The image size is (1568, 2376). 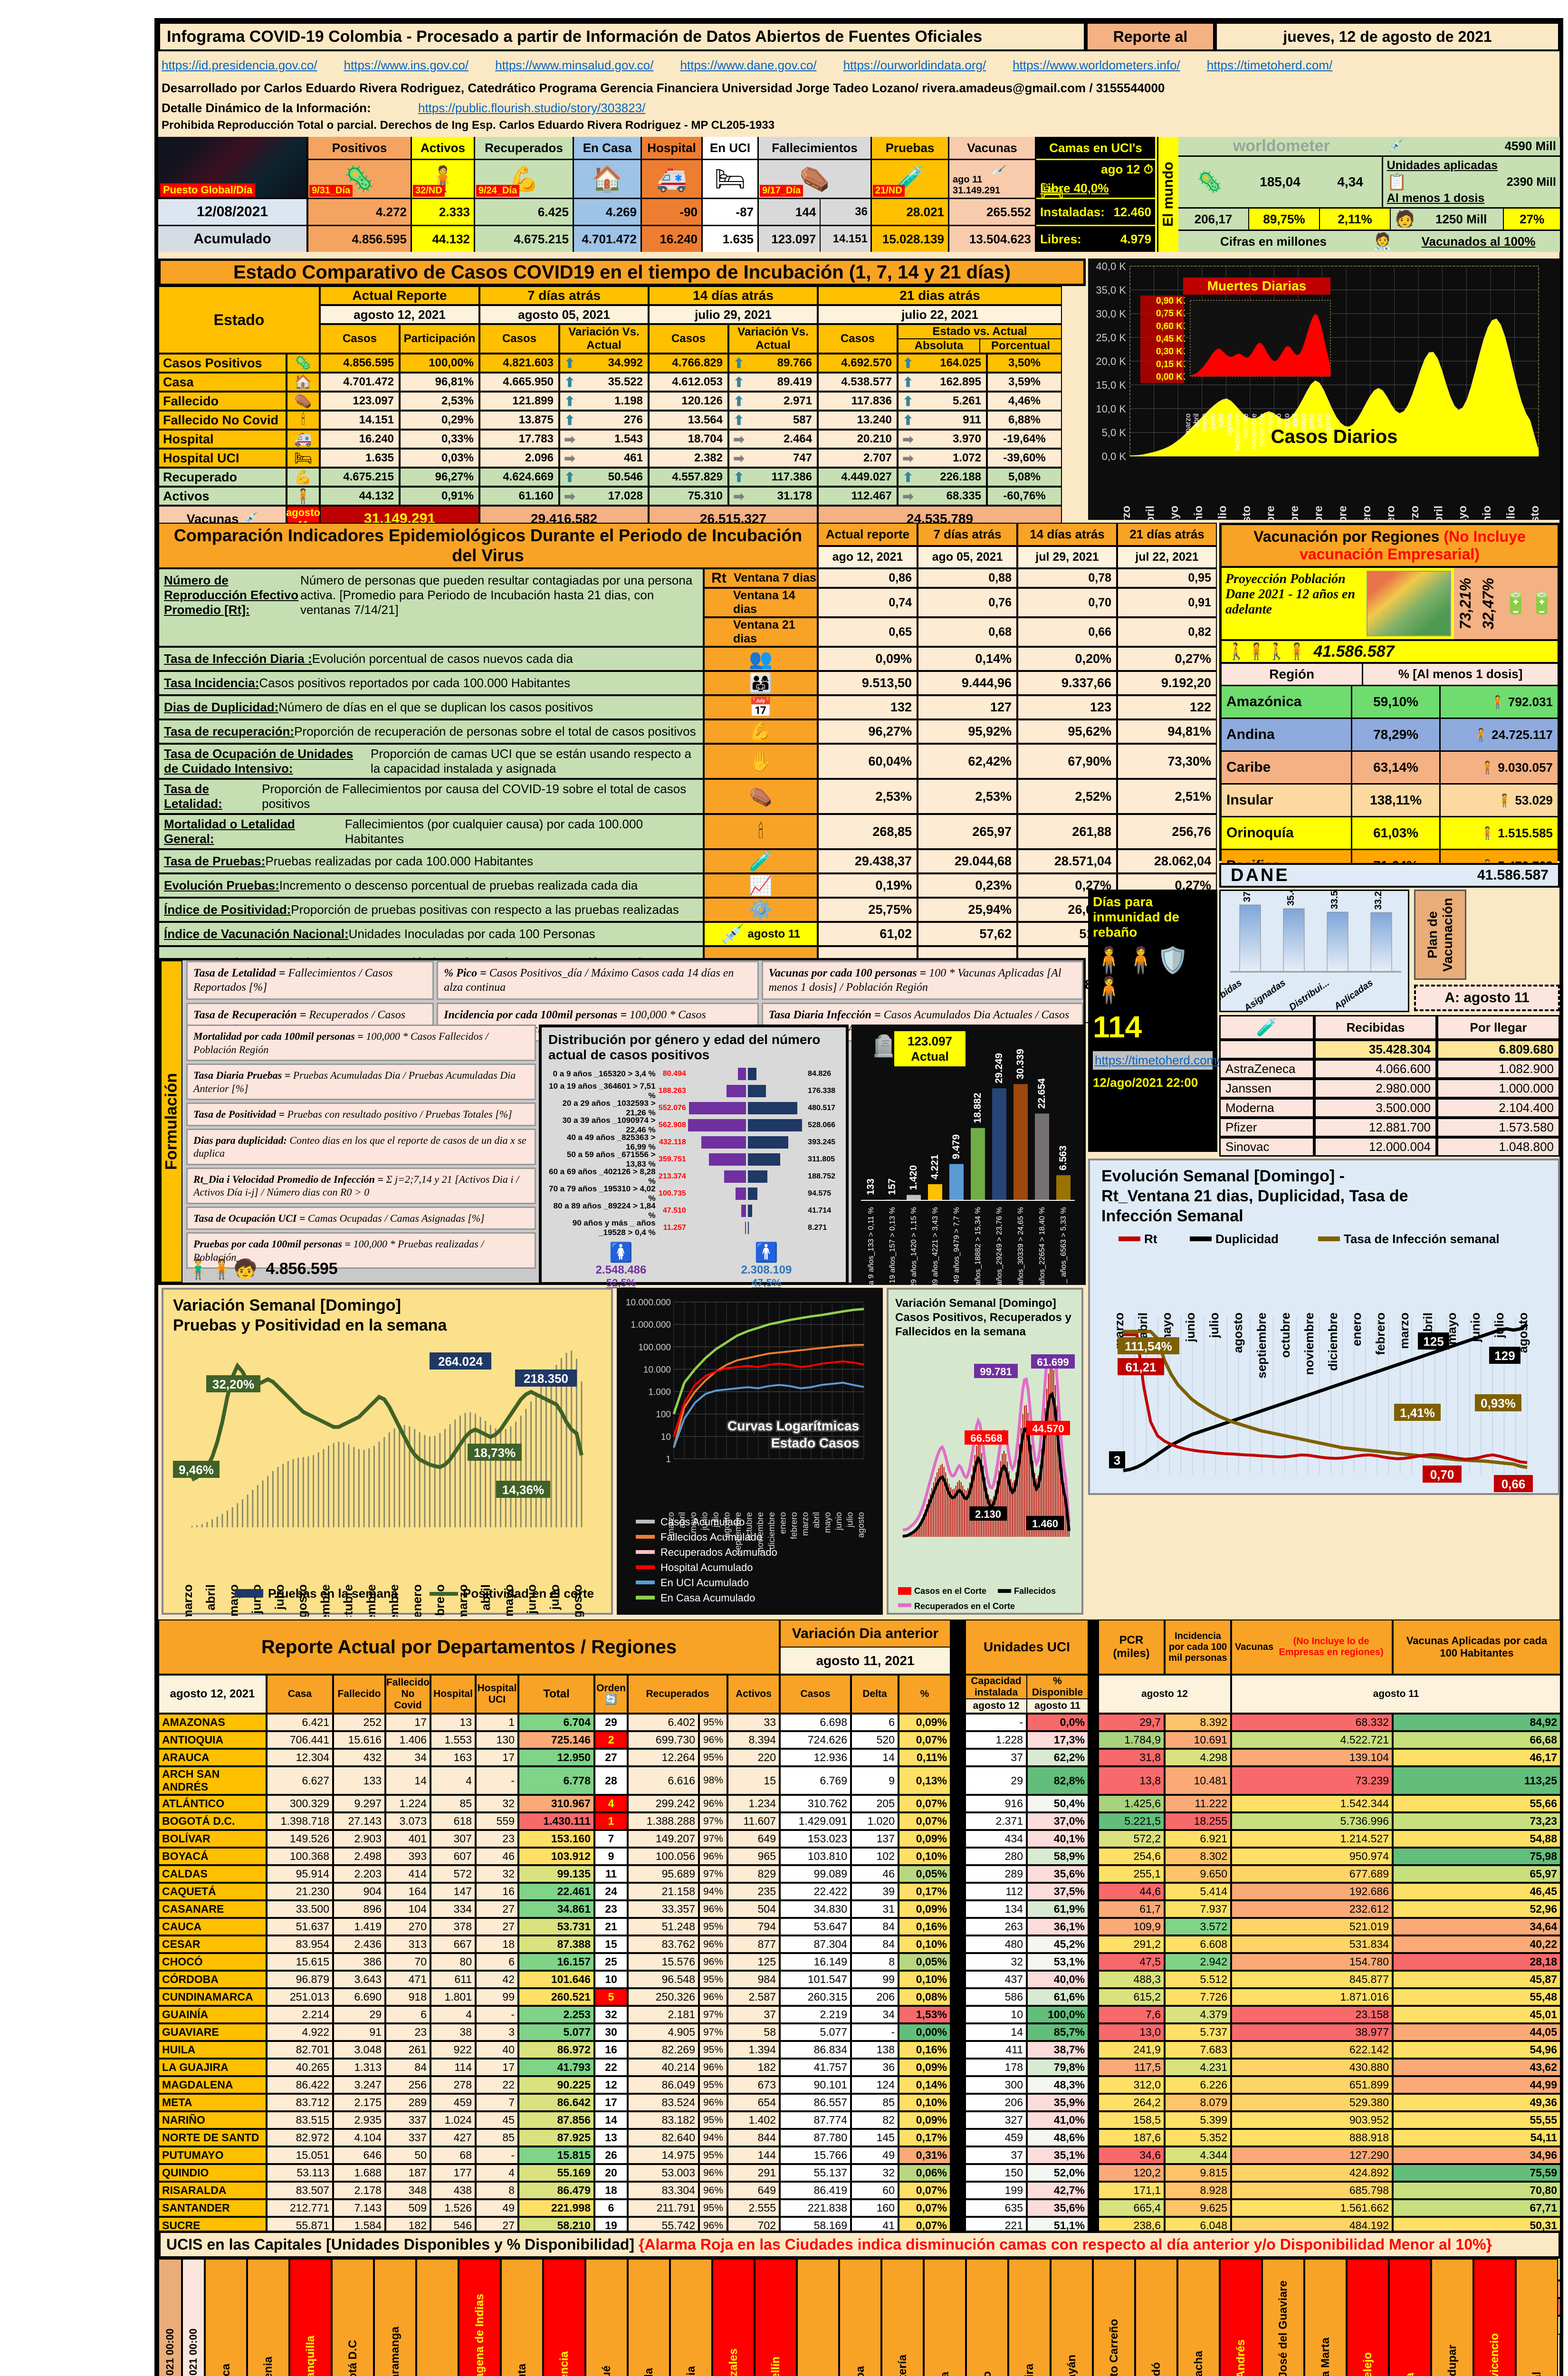 What do you see at coordinates (925, 2014) in the screenshot?
I see `dept-cell: 1,53%` at bounding box center [925, 2014].